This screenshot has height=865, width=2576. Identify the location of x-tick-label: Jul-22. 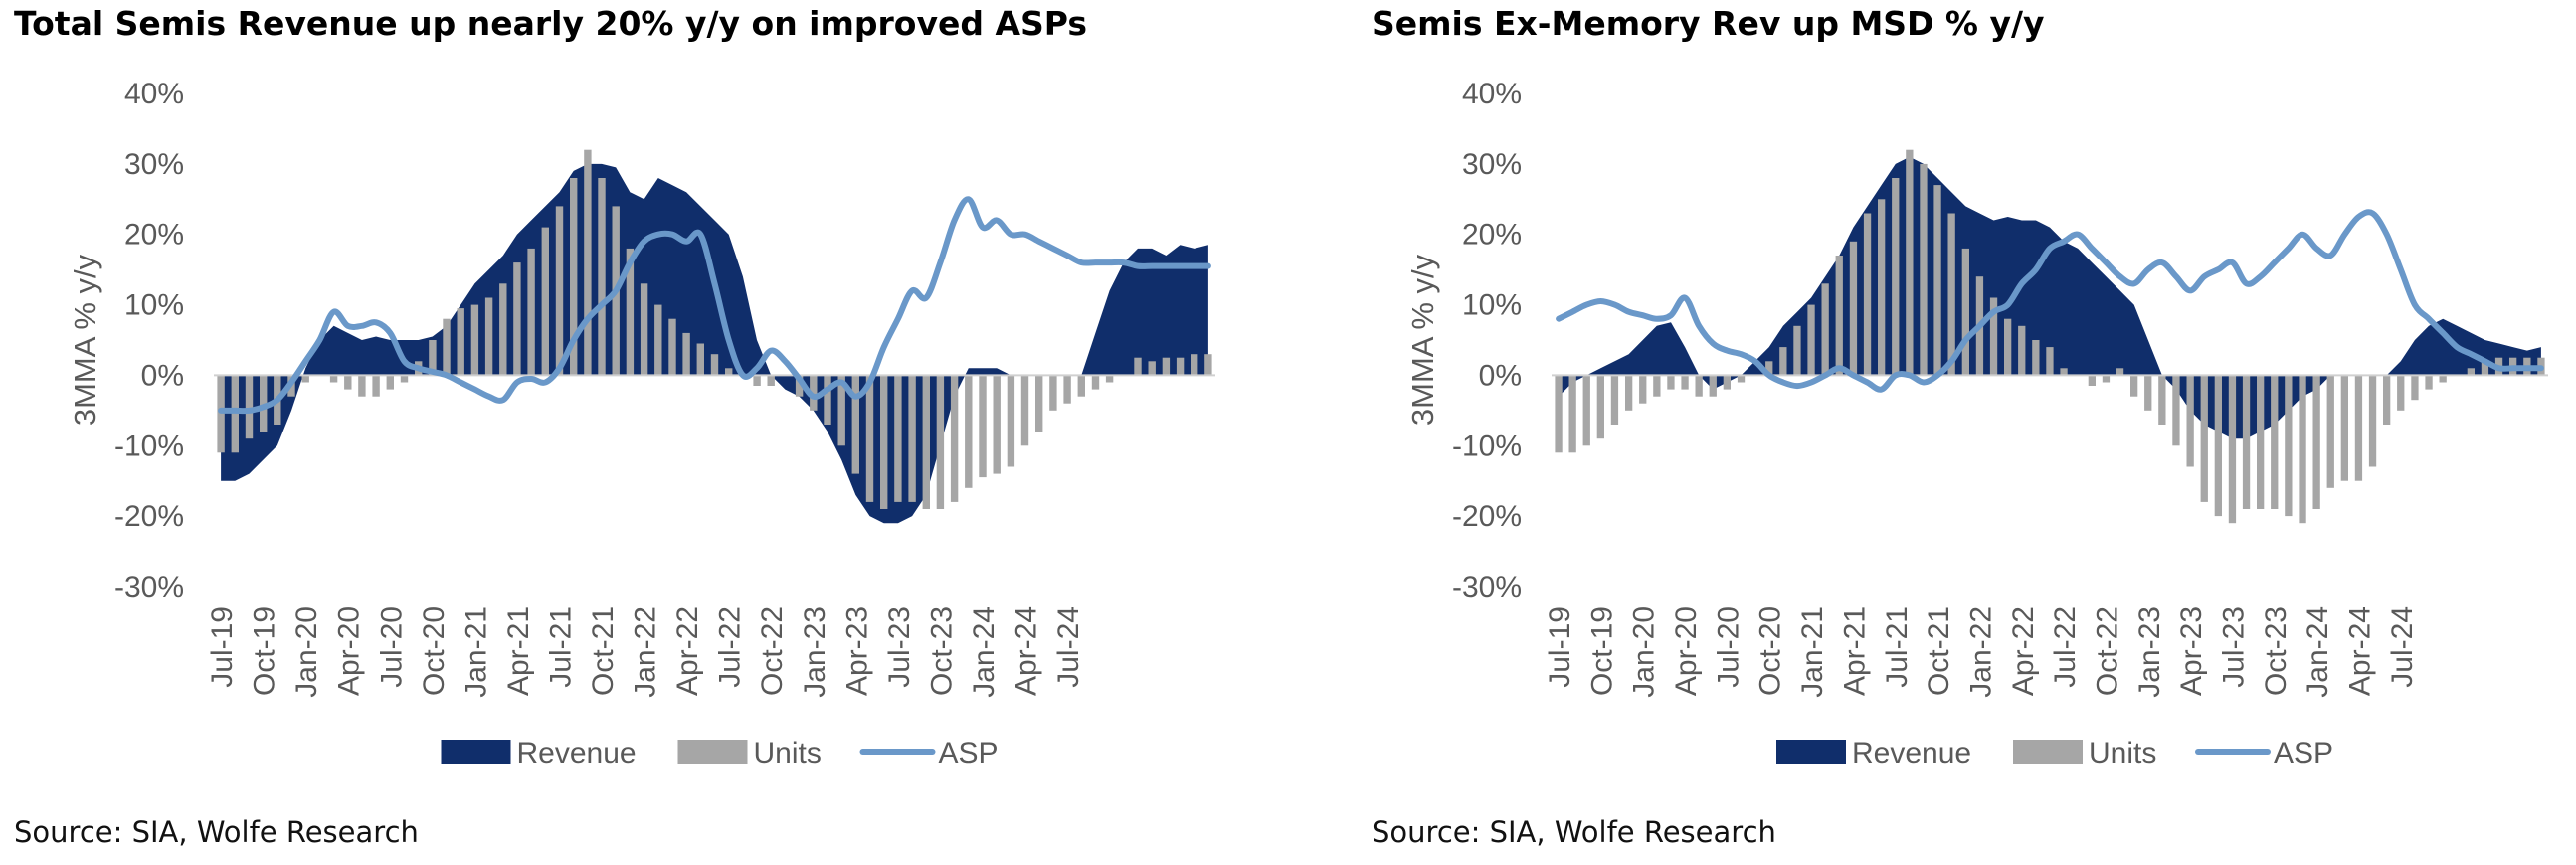
(730, 647).